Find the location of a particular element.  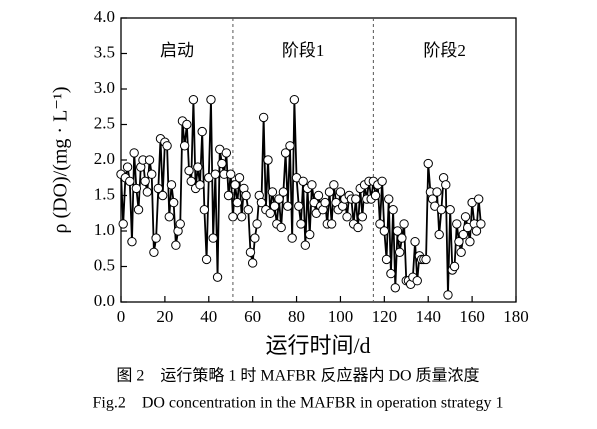

x-tick-label: 180 is located at coordinates (516, 316).